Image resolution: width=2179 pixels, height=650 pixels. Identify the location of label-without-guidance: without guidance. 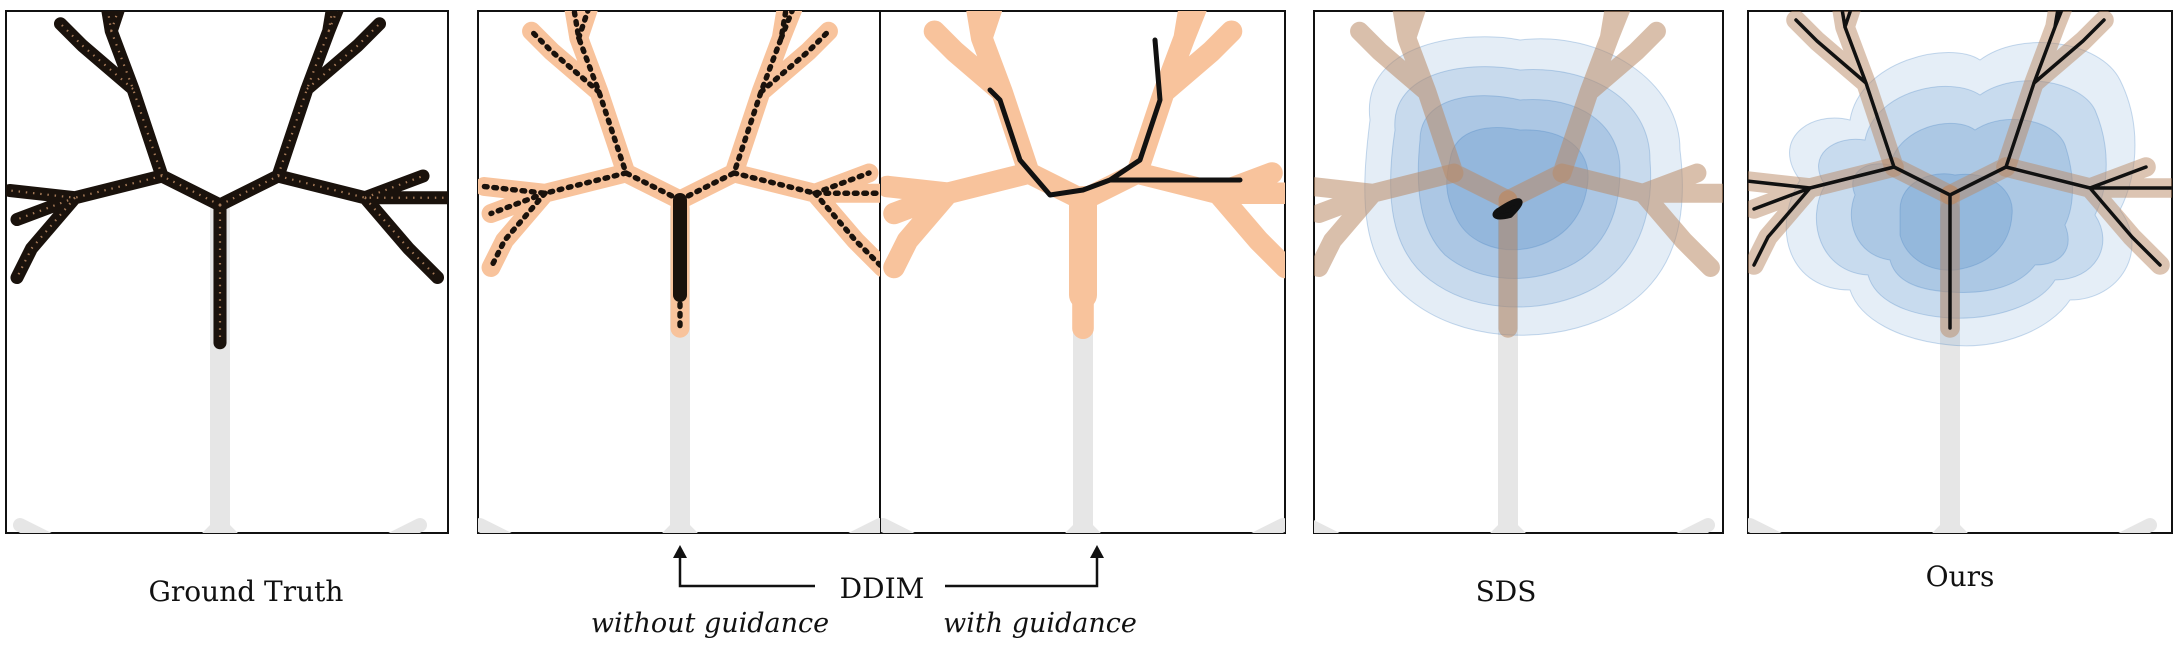
(710, 623).